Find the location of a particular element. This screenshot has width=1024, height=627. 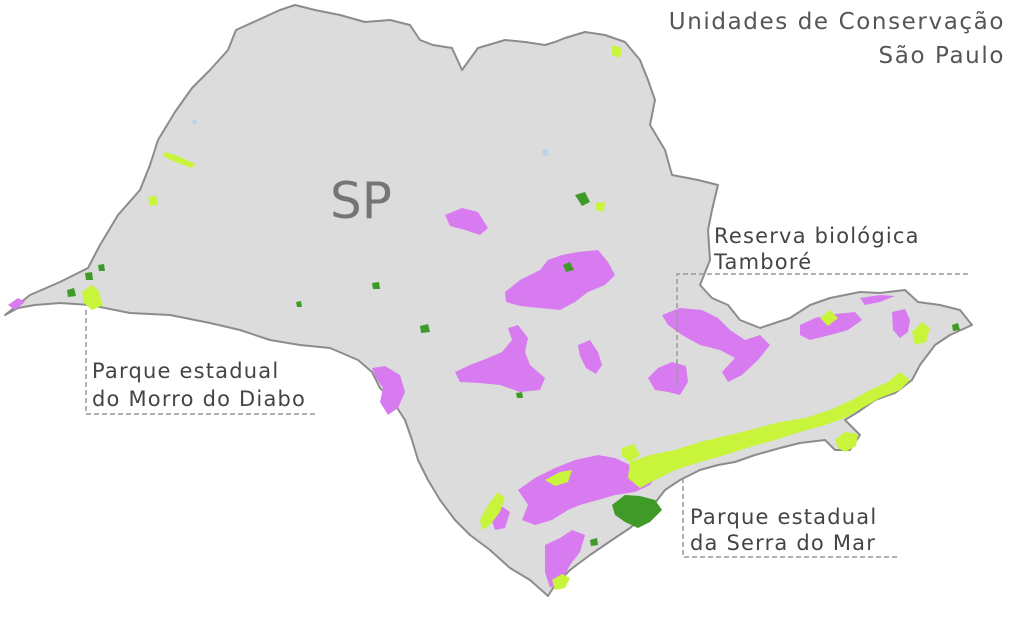

callout-serra-do-mar-leader is located at coordinates (791, 518).